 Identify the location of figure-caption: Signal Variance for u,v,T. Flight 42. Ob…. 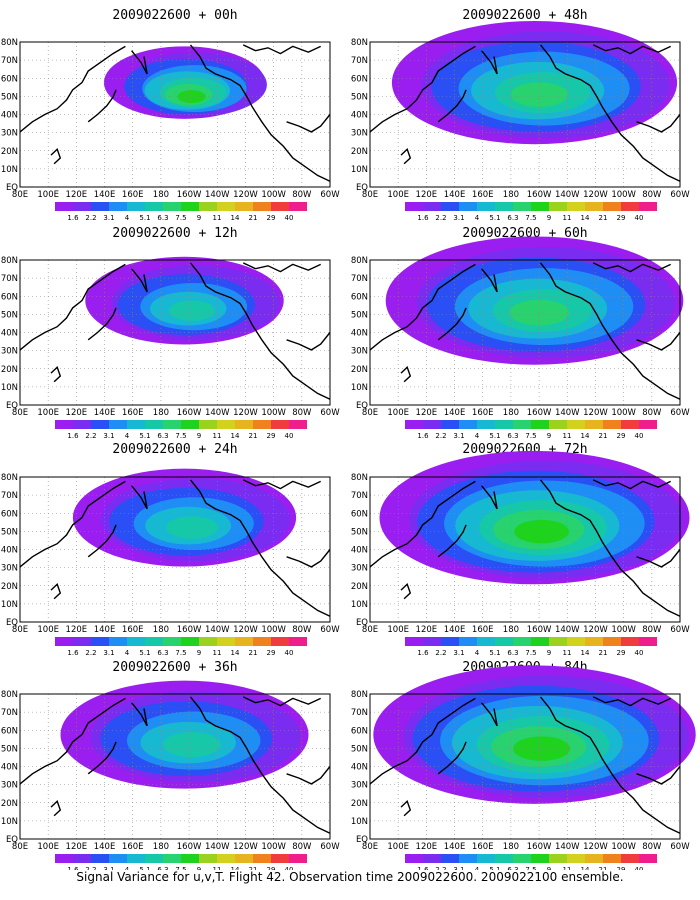
(350, 877).